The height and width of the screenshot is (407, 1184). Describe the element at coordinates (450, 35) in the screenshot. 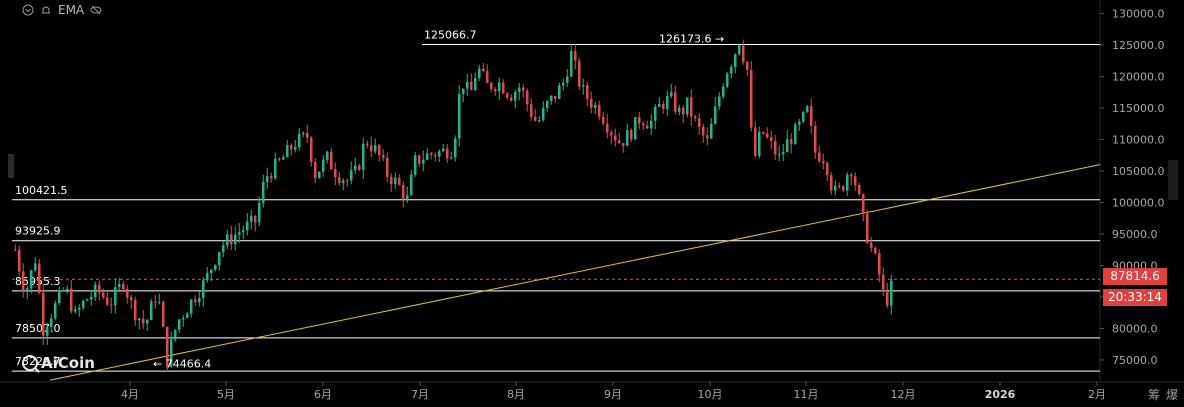

I see `support-level-label: 125066.7` at that location.